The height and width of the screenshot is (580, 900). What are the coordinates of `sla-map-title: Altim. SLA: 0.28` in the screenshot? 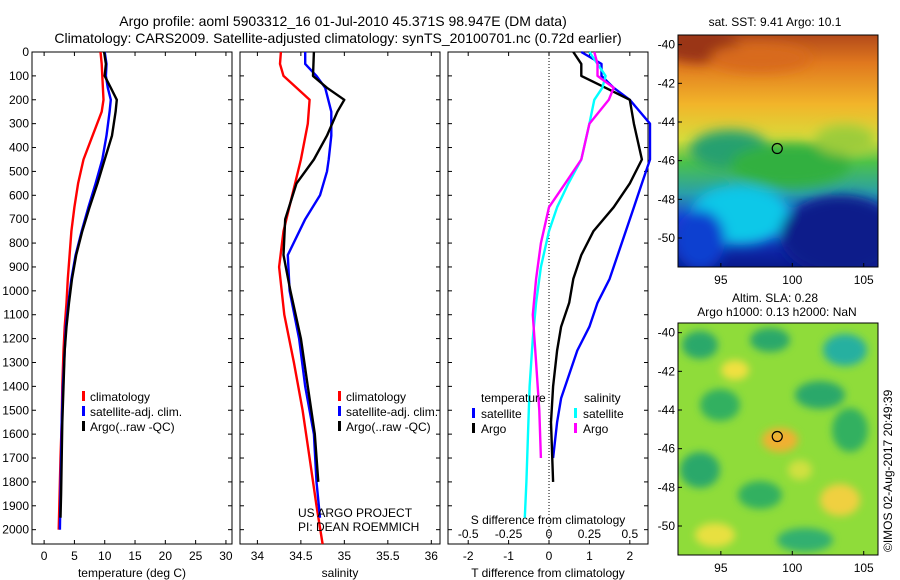 It's located at (775, 298).